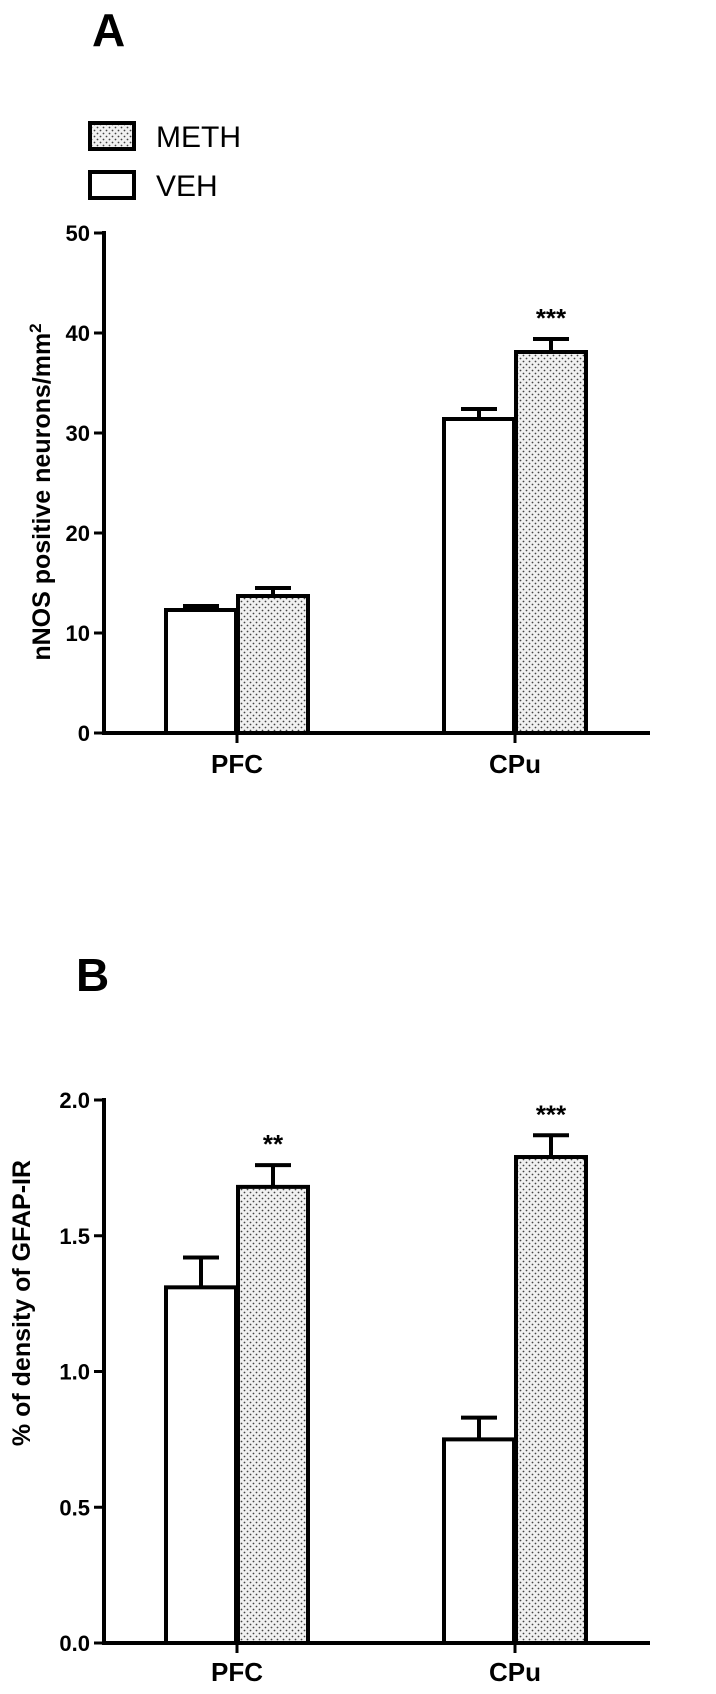 The width and height of the screenshot is (716, 1694). I want to click on legend-label-veh: VEH, so click(187, 186).